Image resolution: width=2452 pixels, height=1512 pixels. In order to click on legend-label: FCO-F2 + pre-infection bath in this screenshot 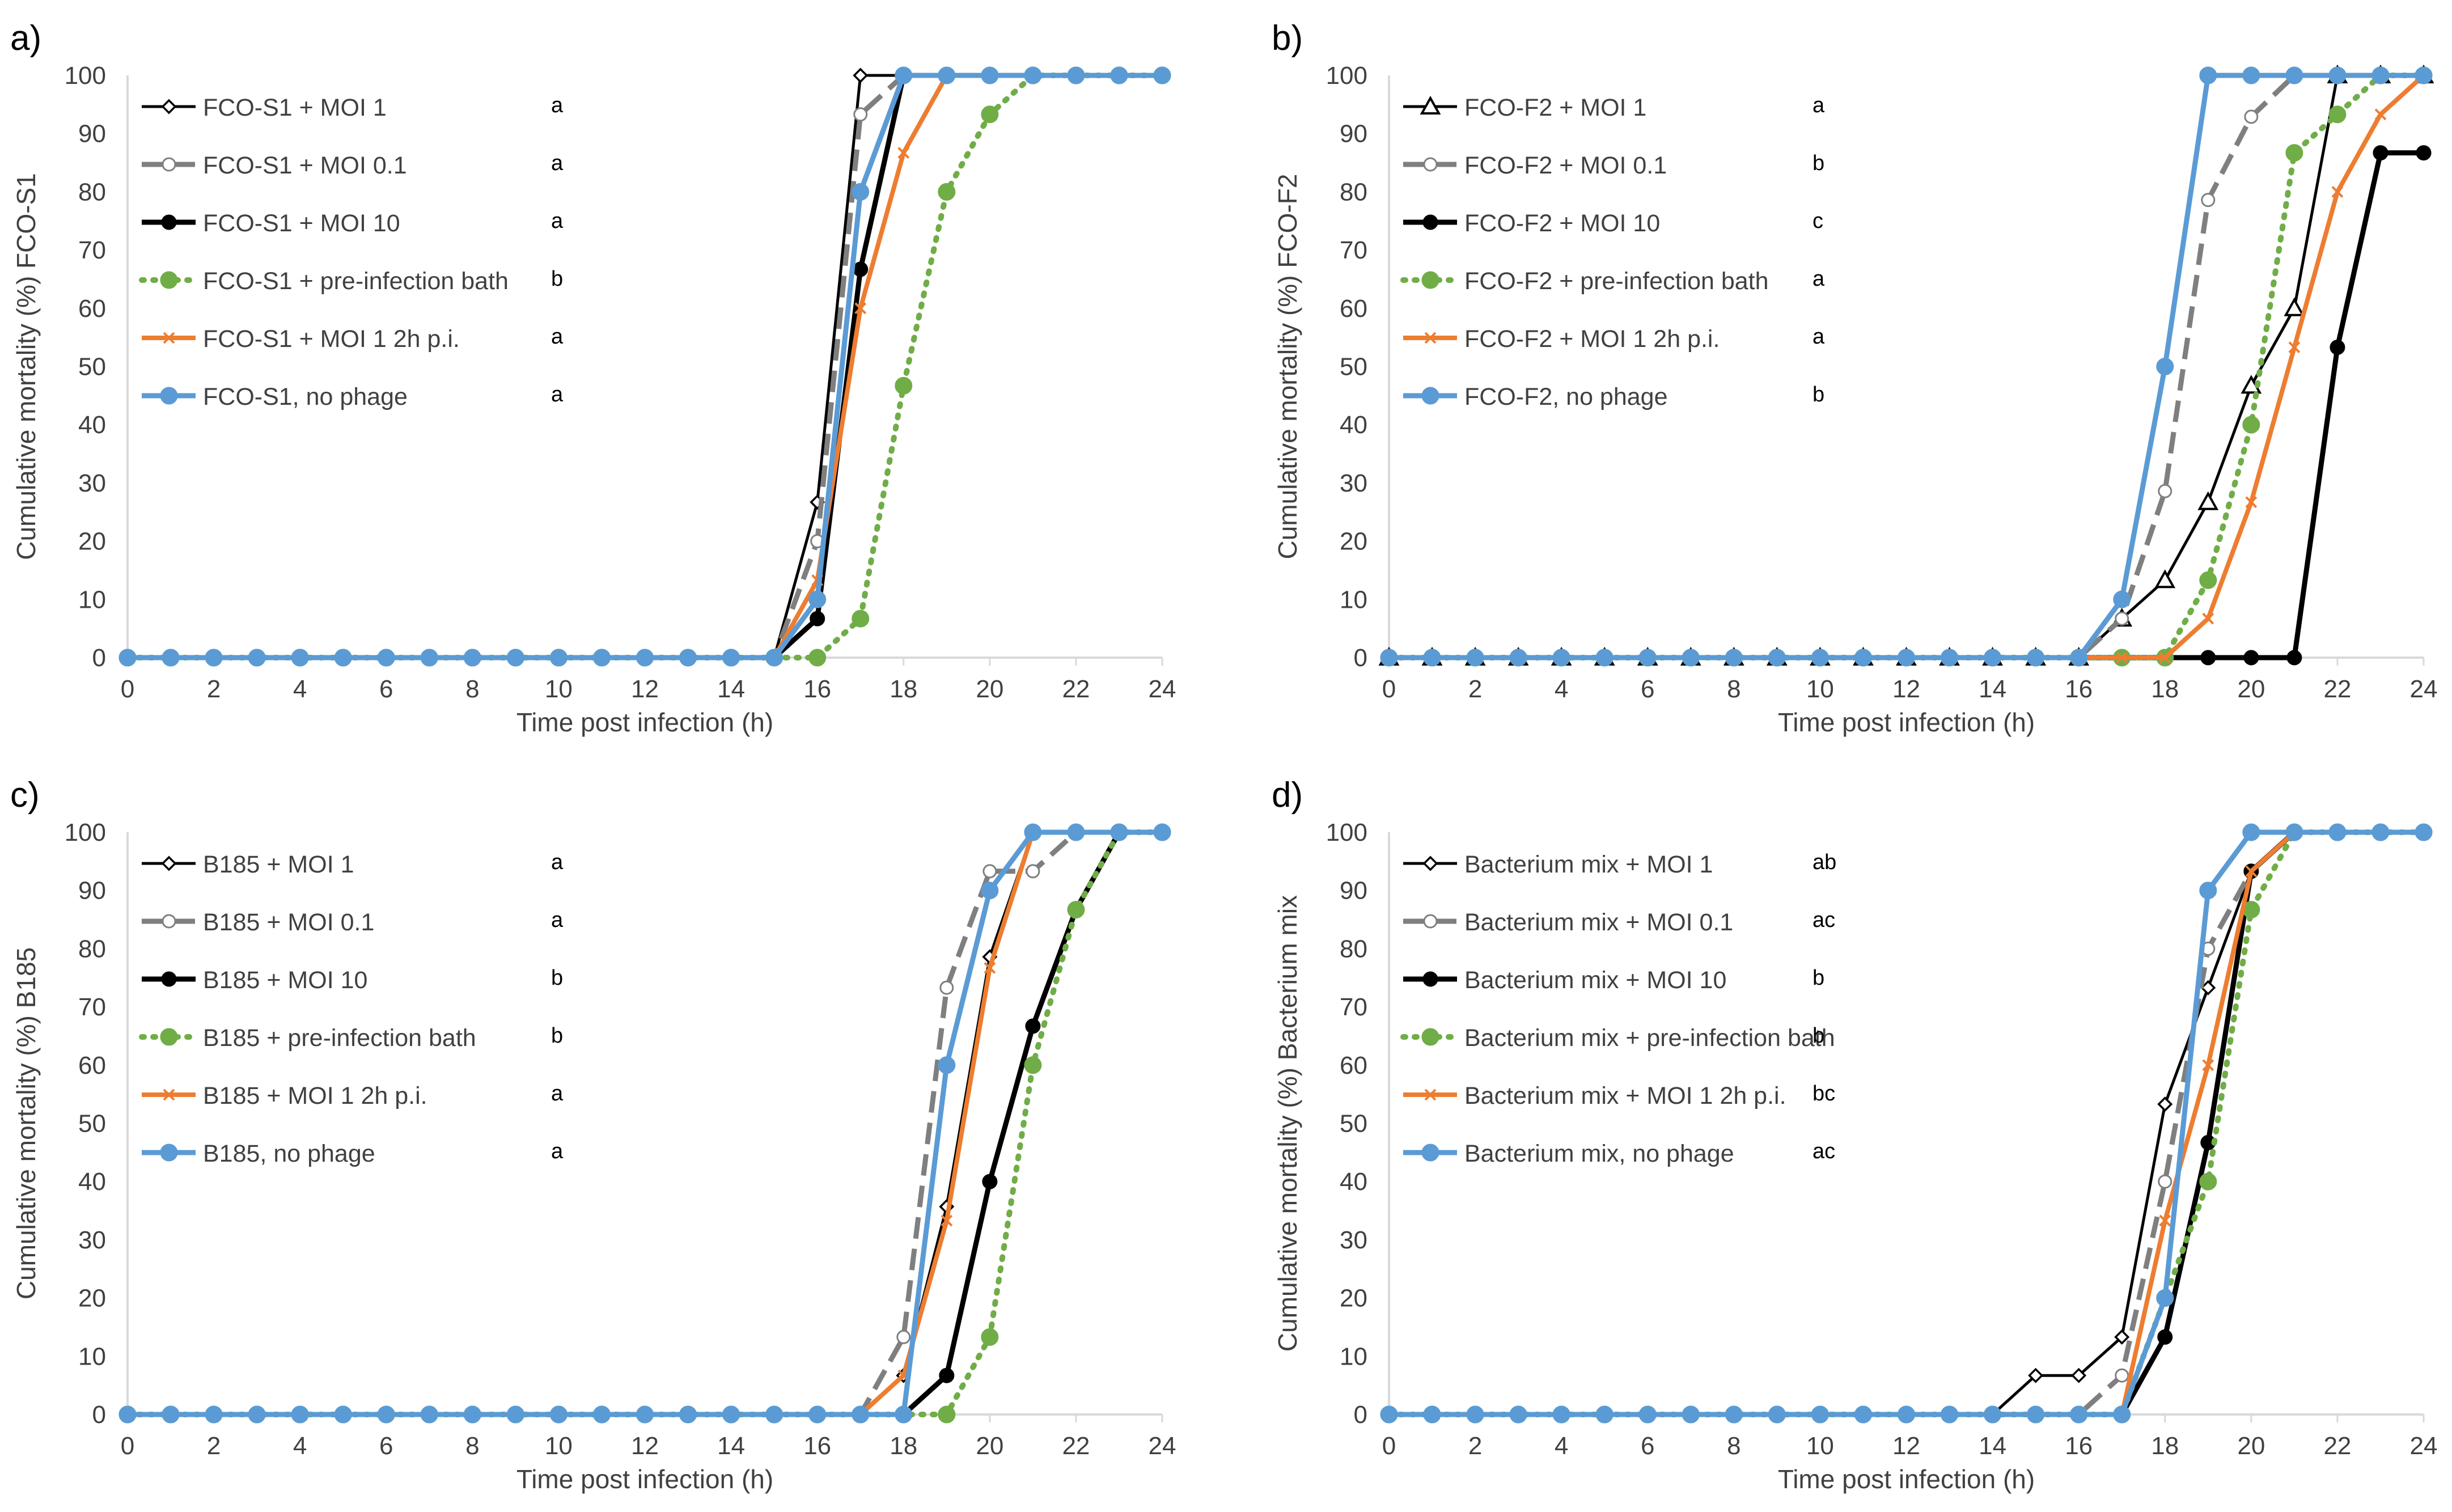, I will do `click(1617, 281)`.